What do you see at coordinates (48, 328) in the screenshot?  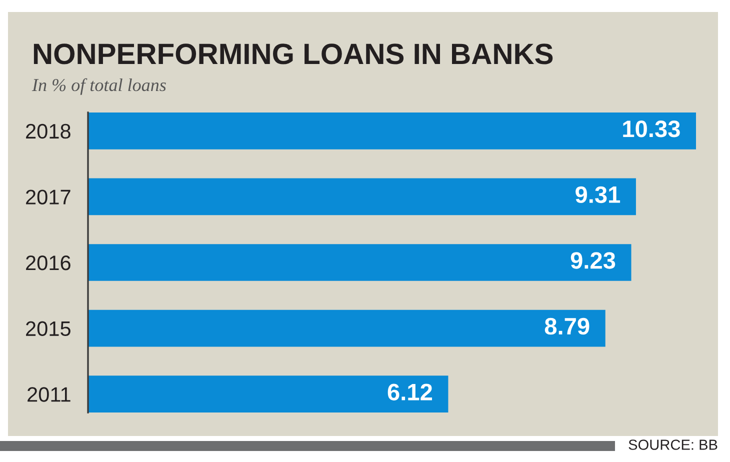 I see `y-tick-label: 2015` at bounding box center [48, 328].